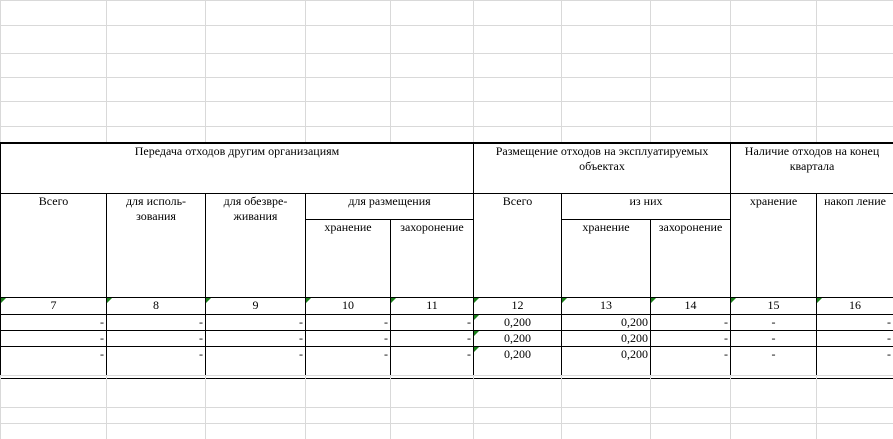  What do you see at coordinates (774, 305) in the screenshot?
I see `column-number: 15` at bounding box center [774, 305].